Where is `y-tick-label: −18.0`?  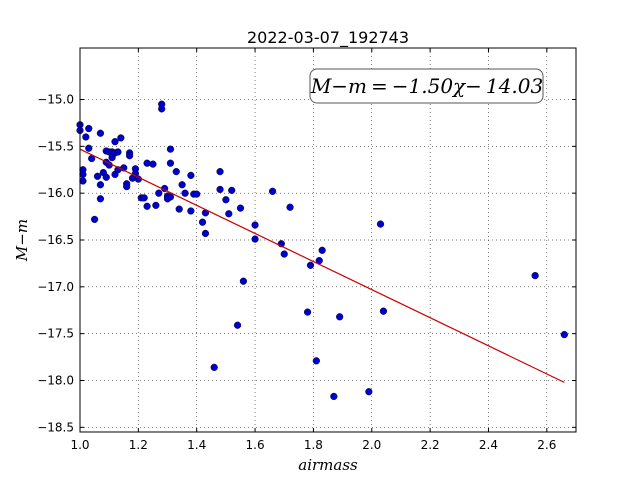
y-tick-label: −18.0 is located at coordinates (55, 380).